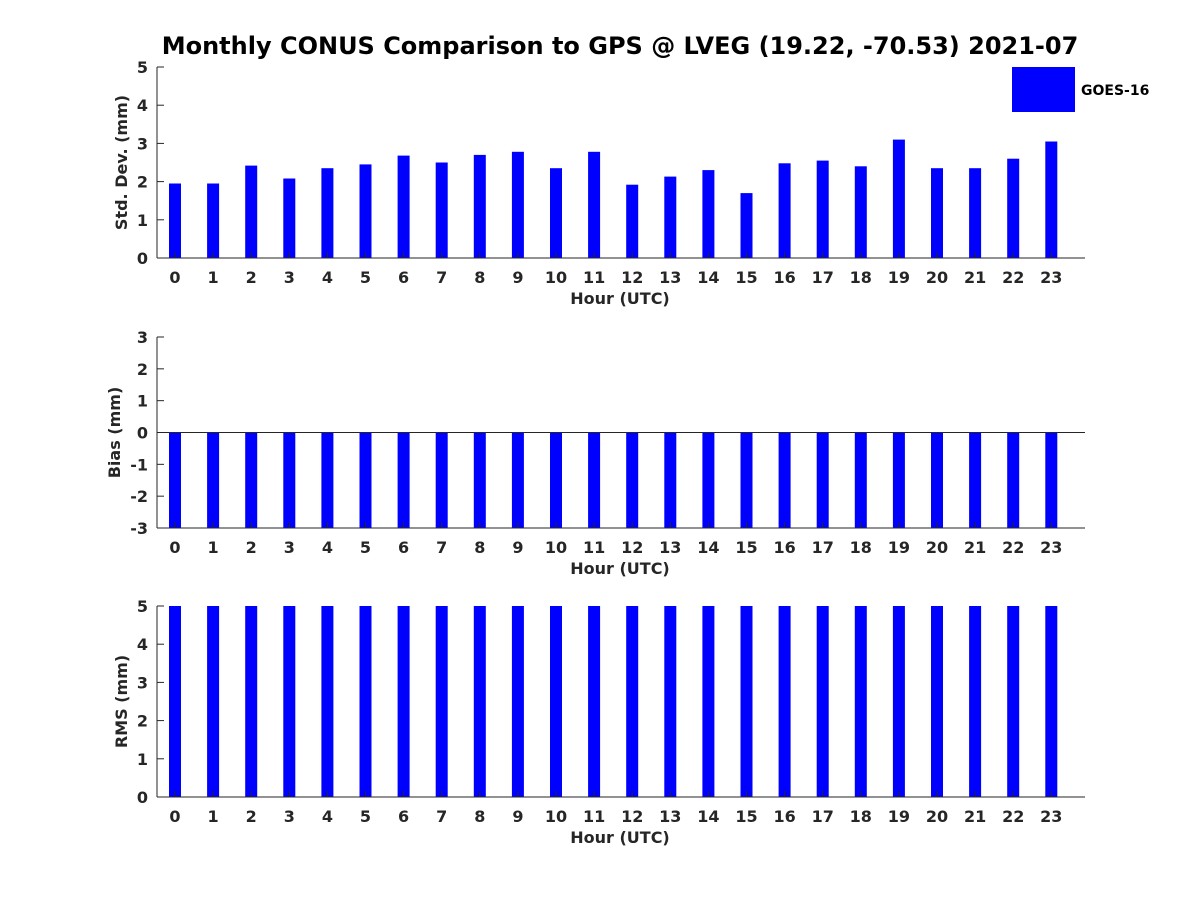  What do you see at coordinates (289, 547) in the screenshot?
I see `x-tick-label: 3` at bounding box center [289, 547].